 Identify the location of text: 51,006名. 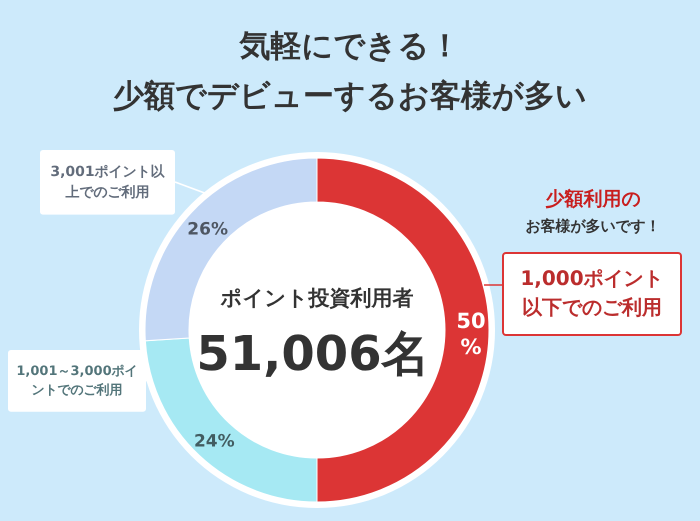
(313, 354).